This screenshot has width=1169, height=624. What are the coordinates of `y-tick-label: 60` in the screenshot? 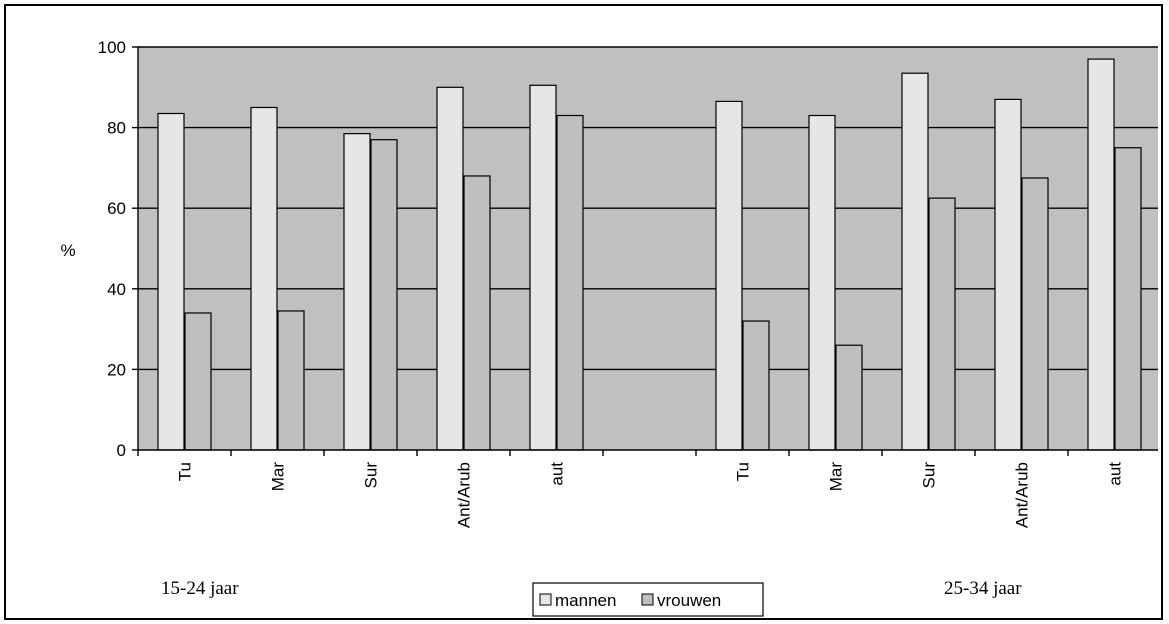 It's located at (116, 208).